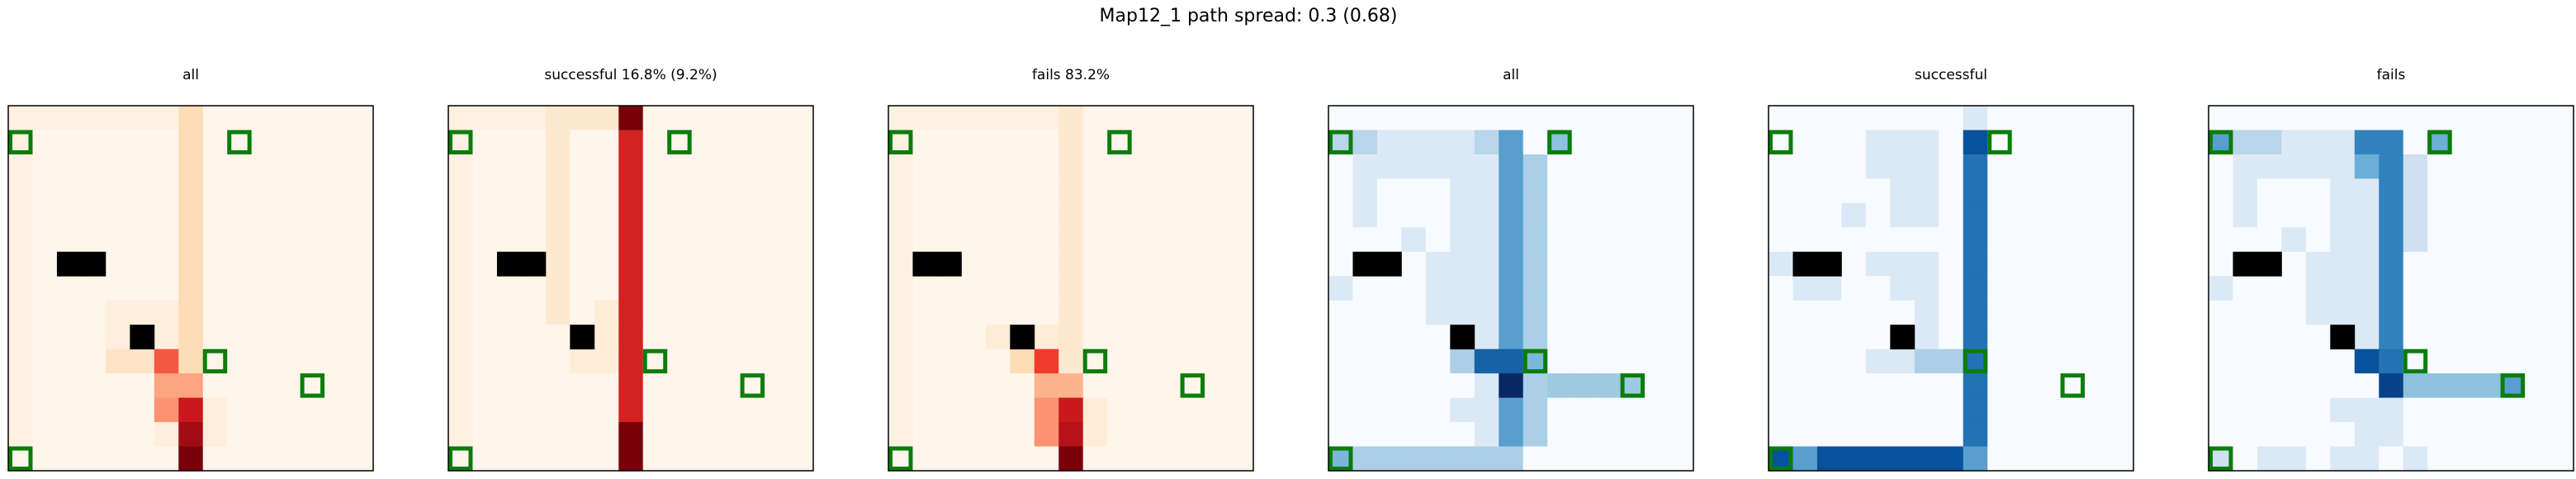 This screenshot has width=2576, height=479. I want to click on wall-cell, so click(925, 264).